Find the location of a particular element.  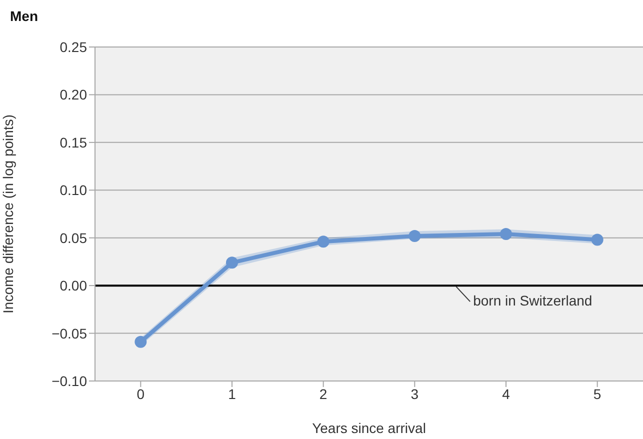

x-tick-label: 3 is located at coordinates (414, 394).